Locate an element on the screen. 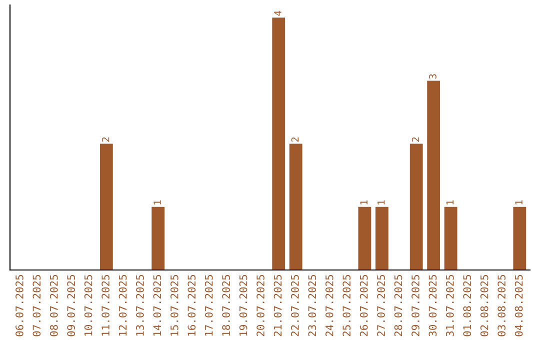  x-tick-label: 24.07.2025 is located at coordinates (329, 305).